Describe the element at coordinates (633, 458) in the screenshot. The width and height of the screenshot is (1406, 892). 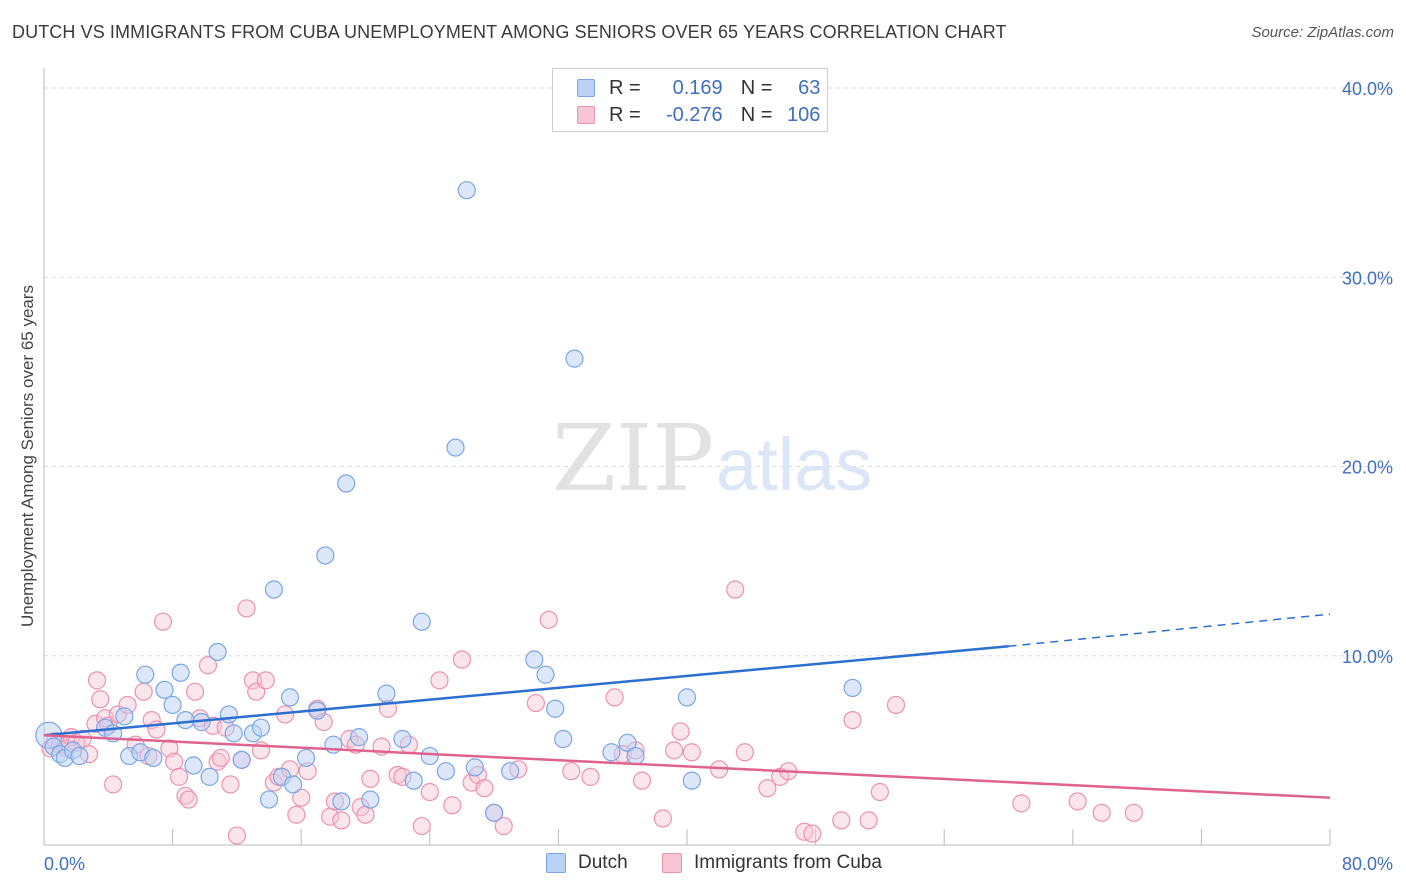
I see `watermark-zip: ZIP` at that location.